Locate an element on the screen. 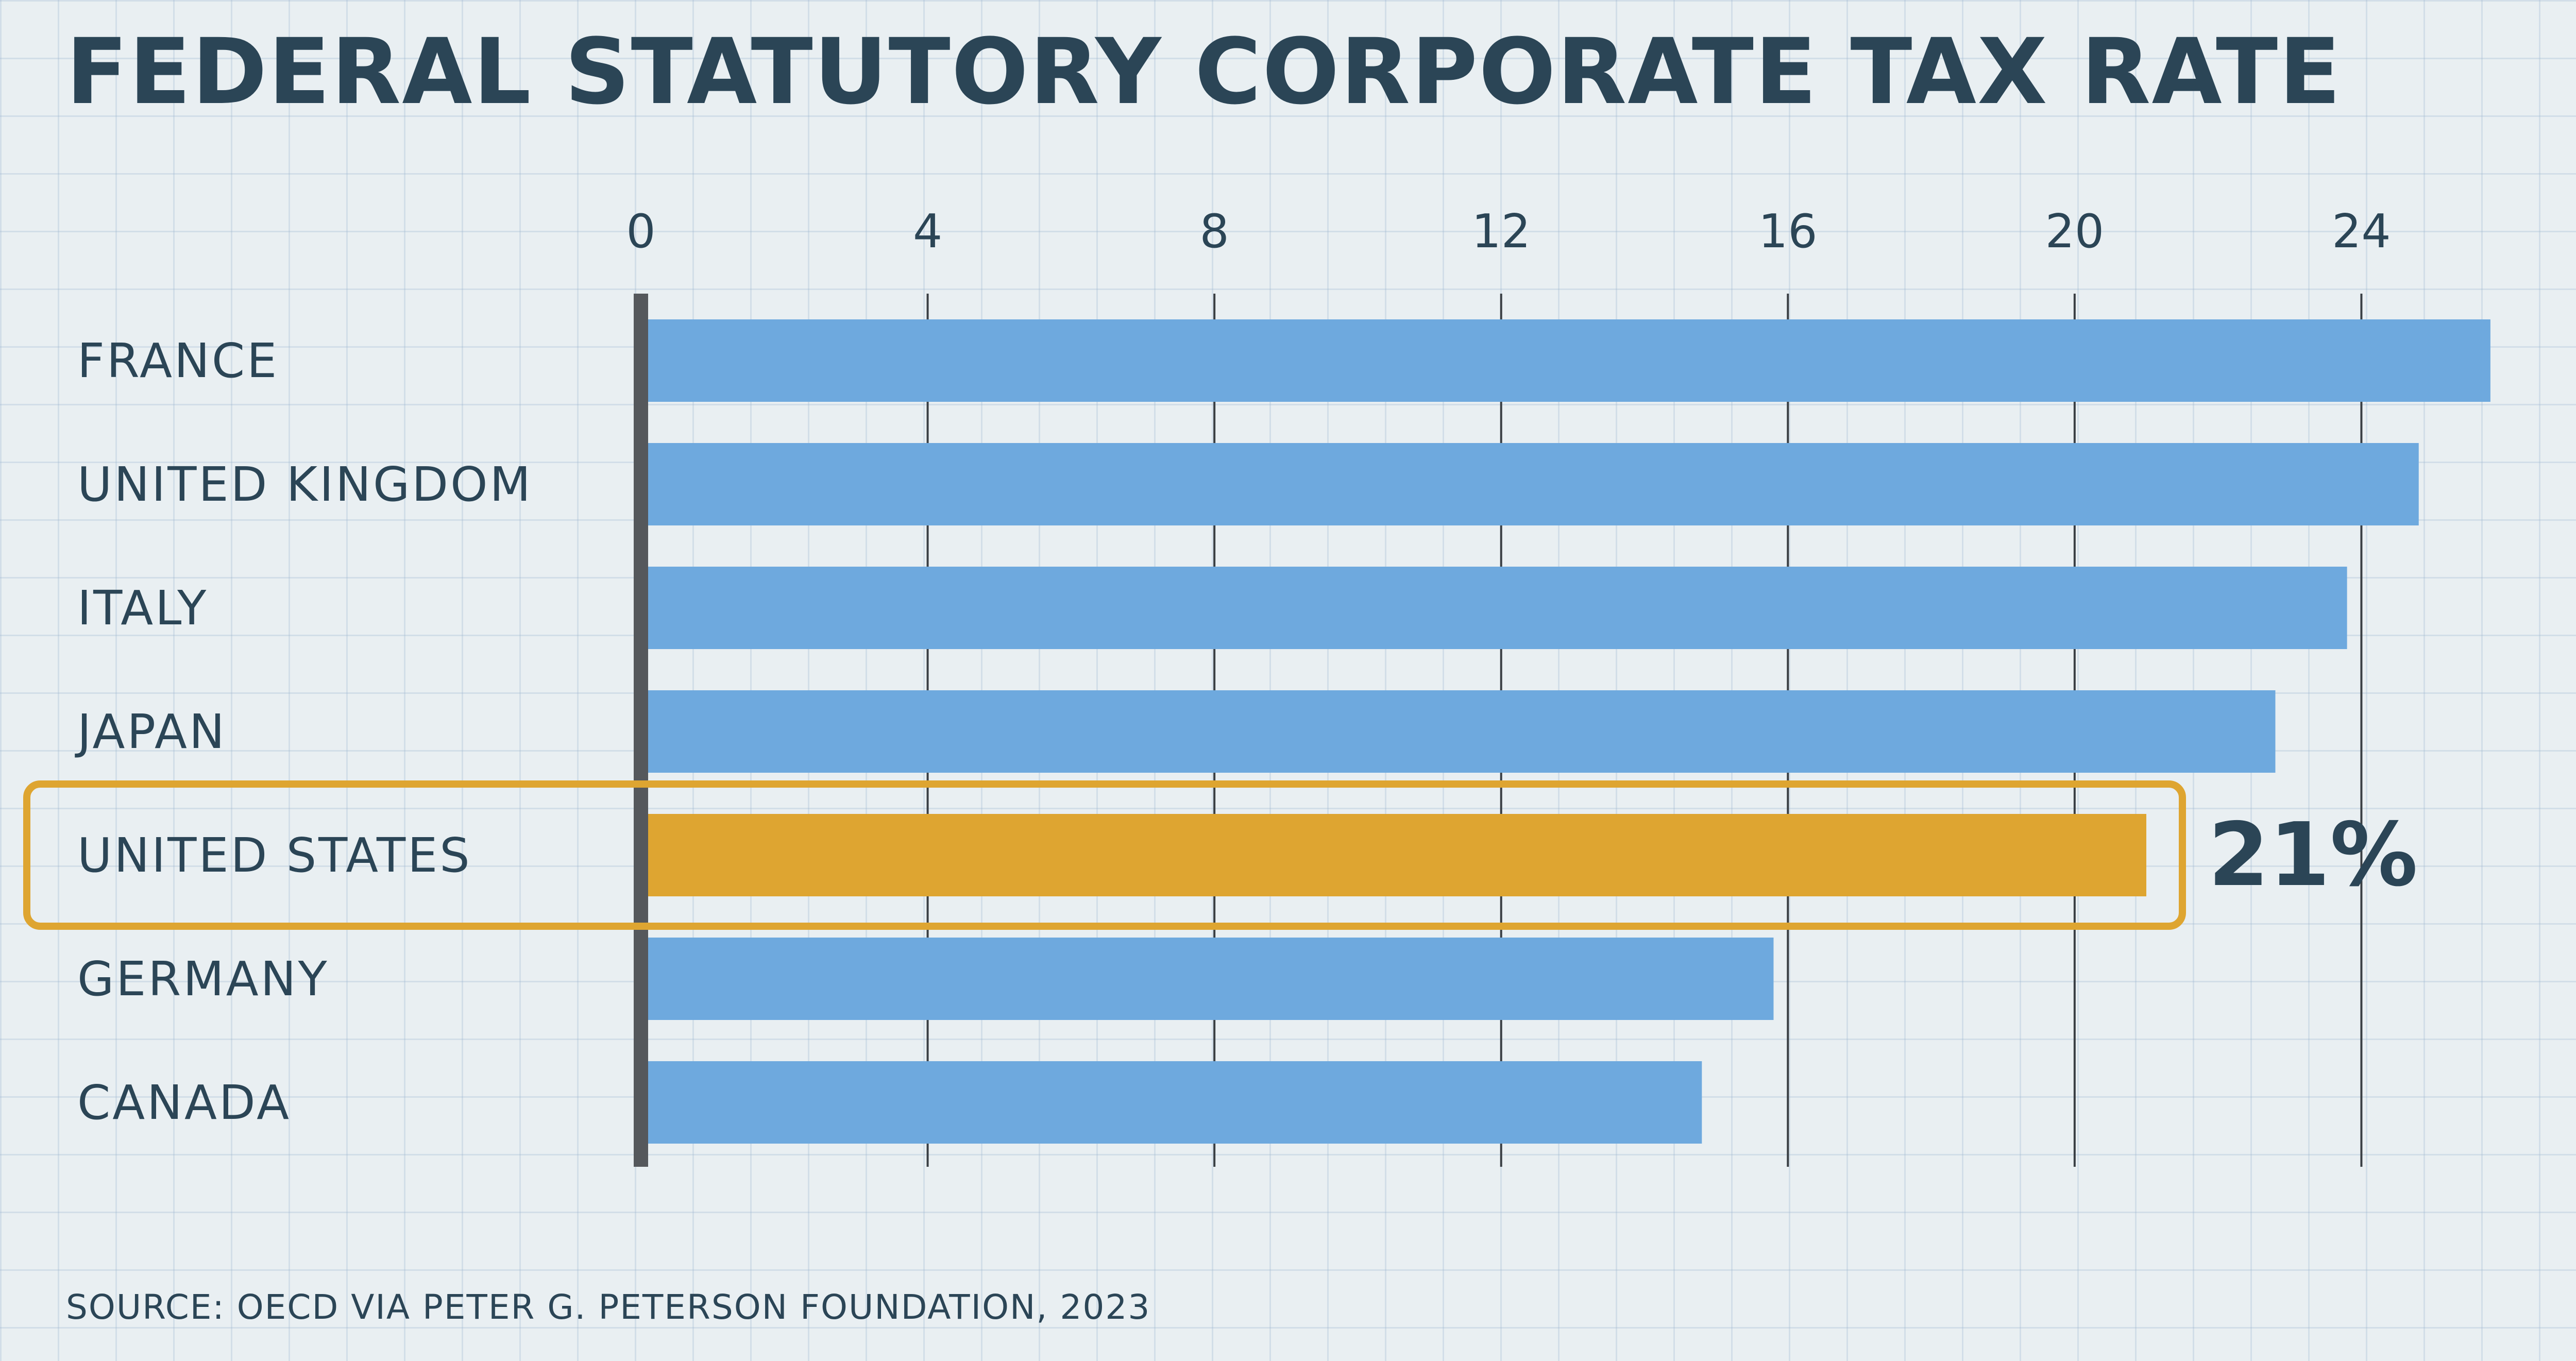 The width and height of the screenshot is (2576, 1361). bar-united-states is located at coordinates (1394, 855).